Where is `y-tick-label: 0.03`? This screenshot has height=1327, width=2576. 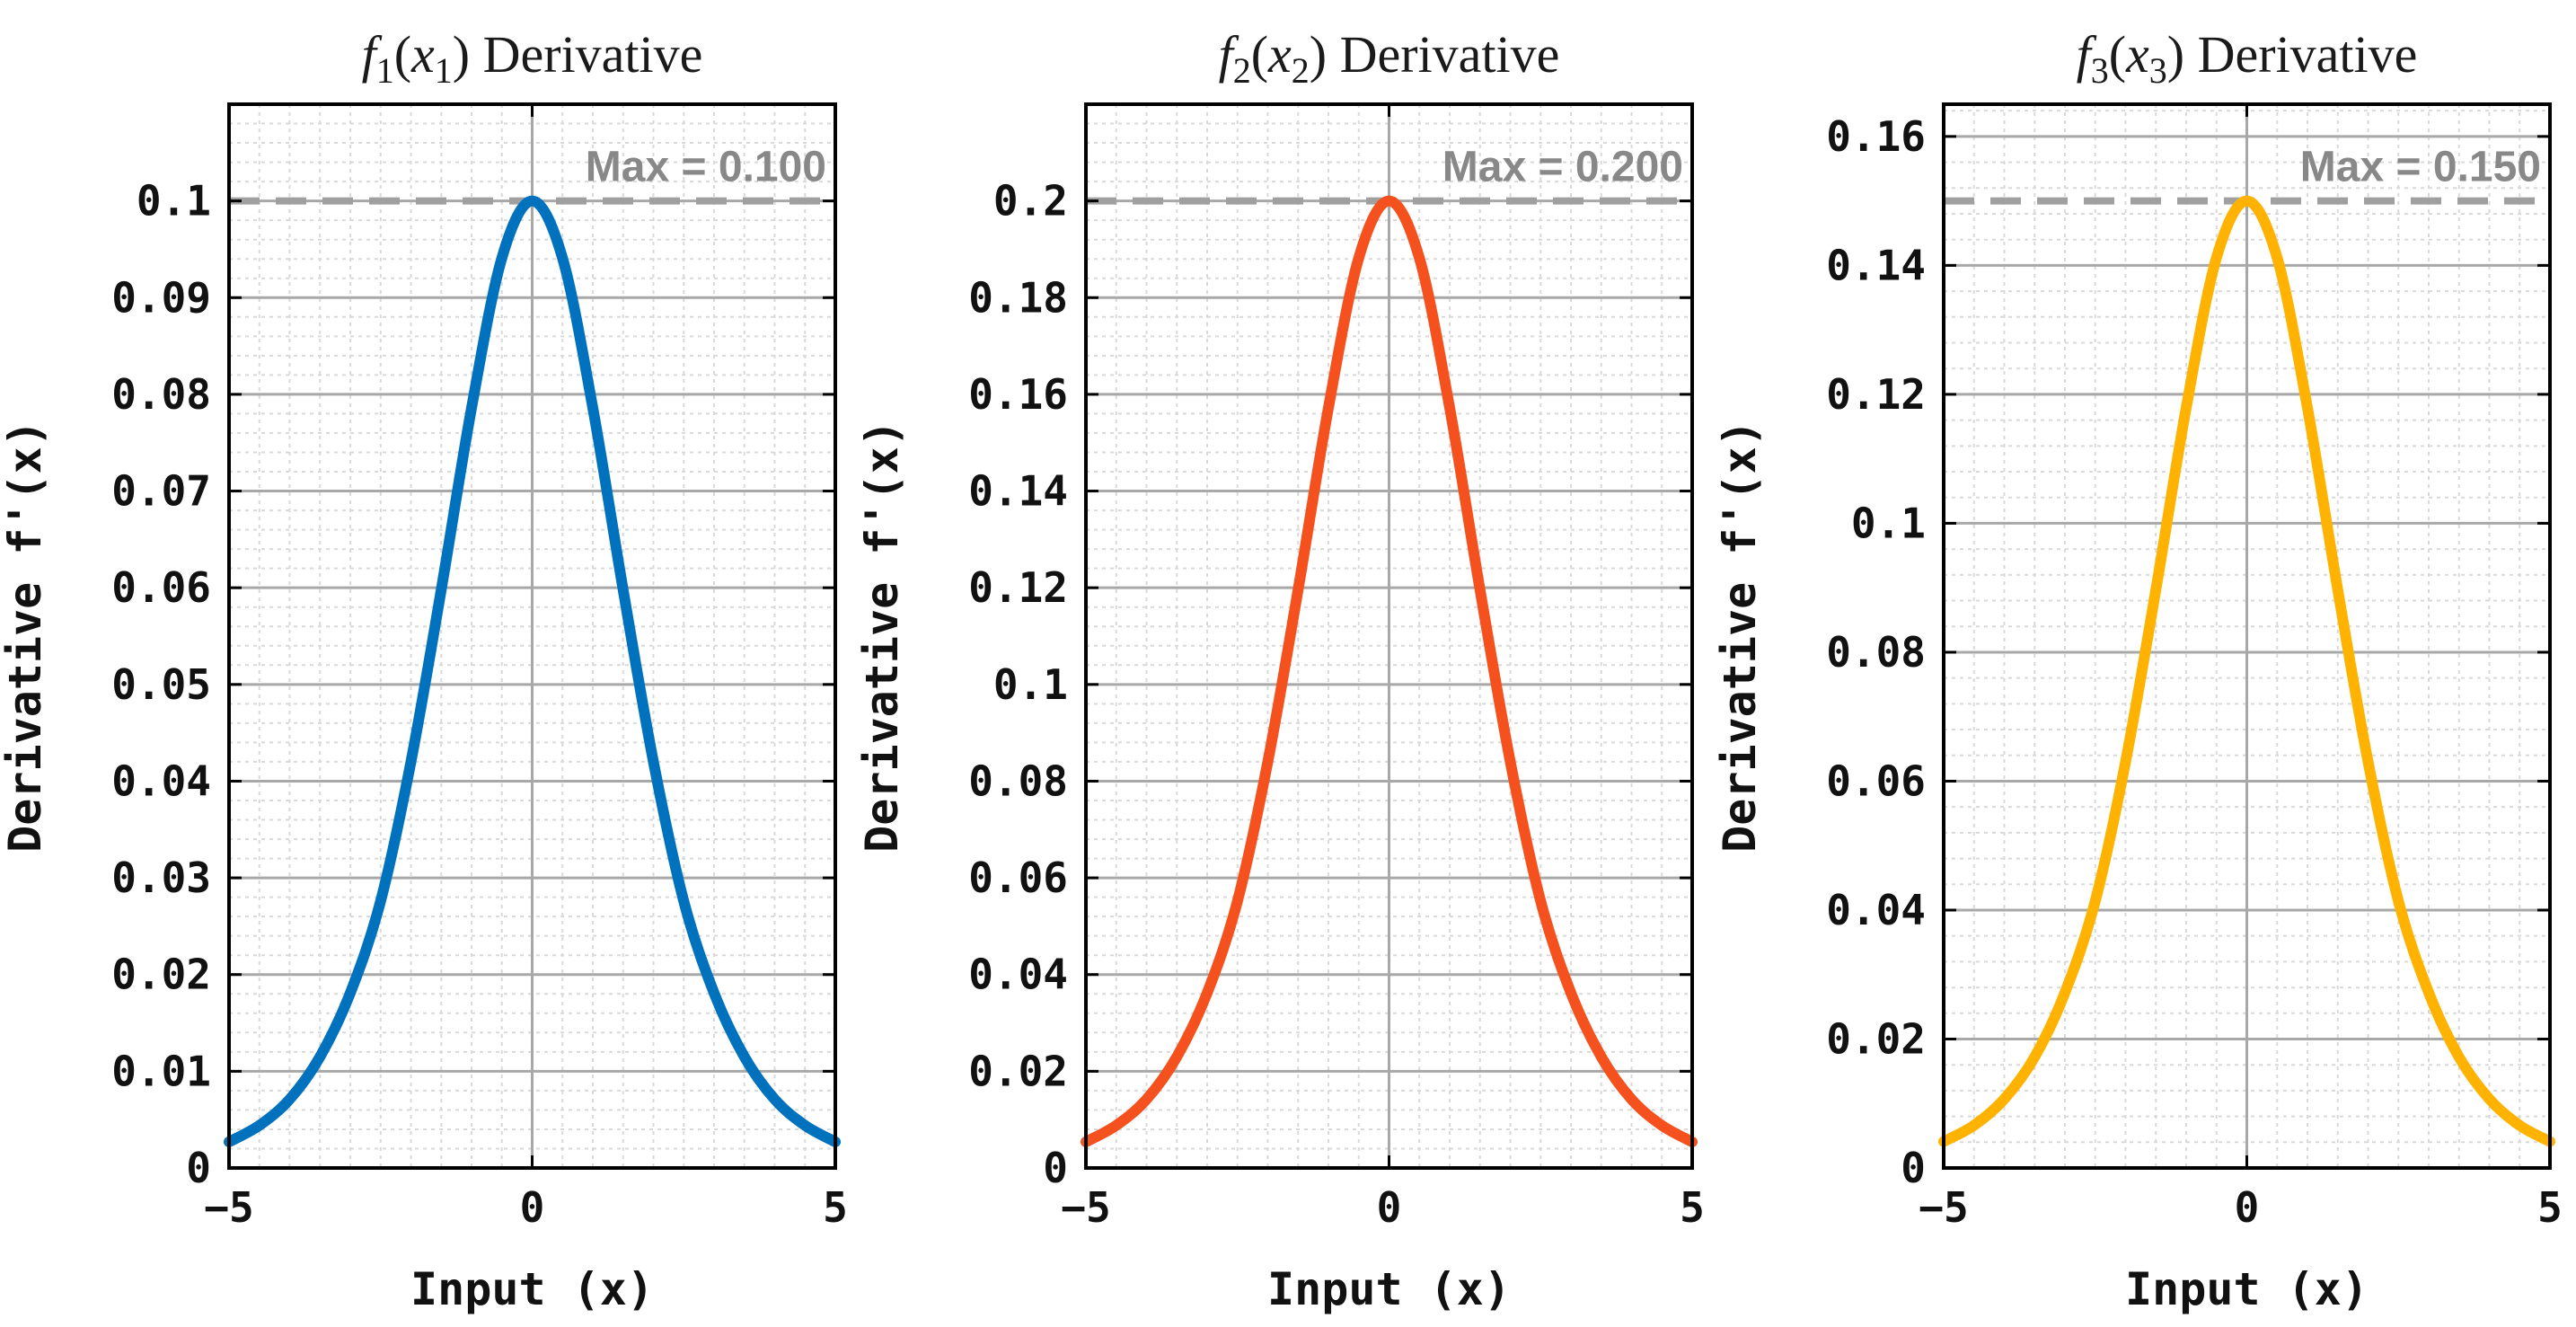 y-tick-label: 0.03 is located at coordinates (161, 878).